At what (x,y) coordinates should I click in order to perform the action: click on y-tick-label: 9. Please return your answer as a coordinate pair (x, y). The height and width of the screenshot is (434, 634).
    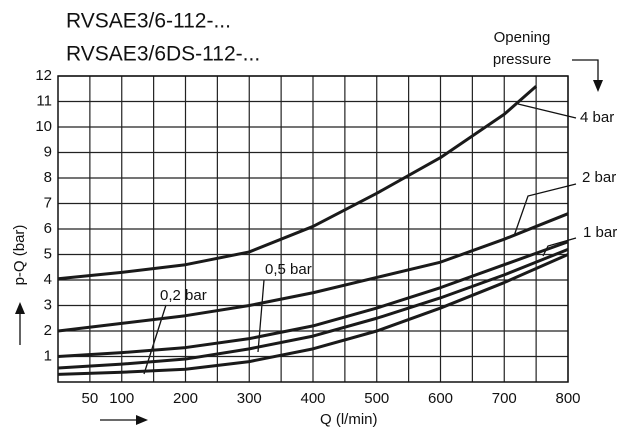
    Looking at the image, I should click on (48, 151).